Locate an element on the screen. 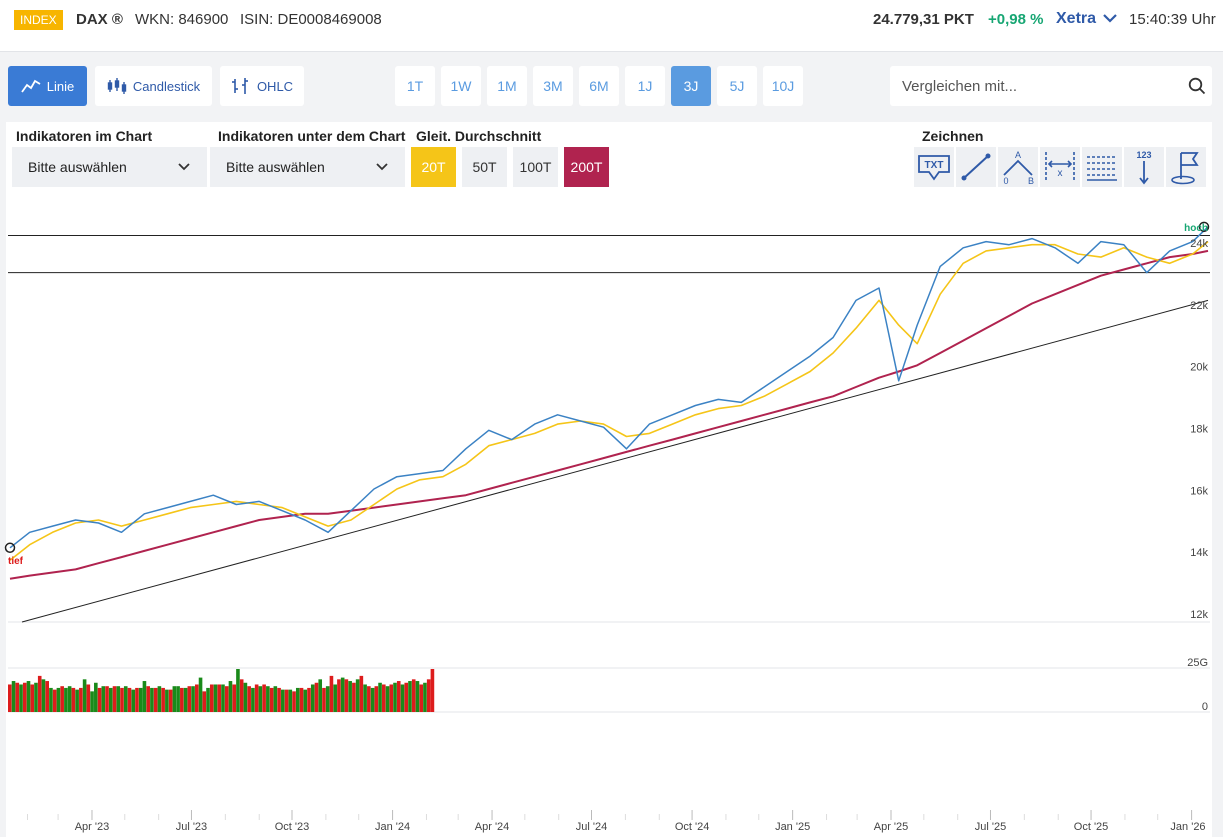  chart-type-candlestick-label: Candlestick is located at coordinates (166, 86).